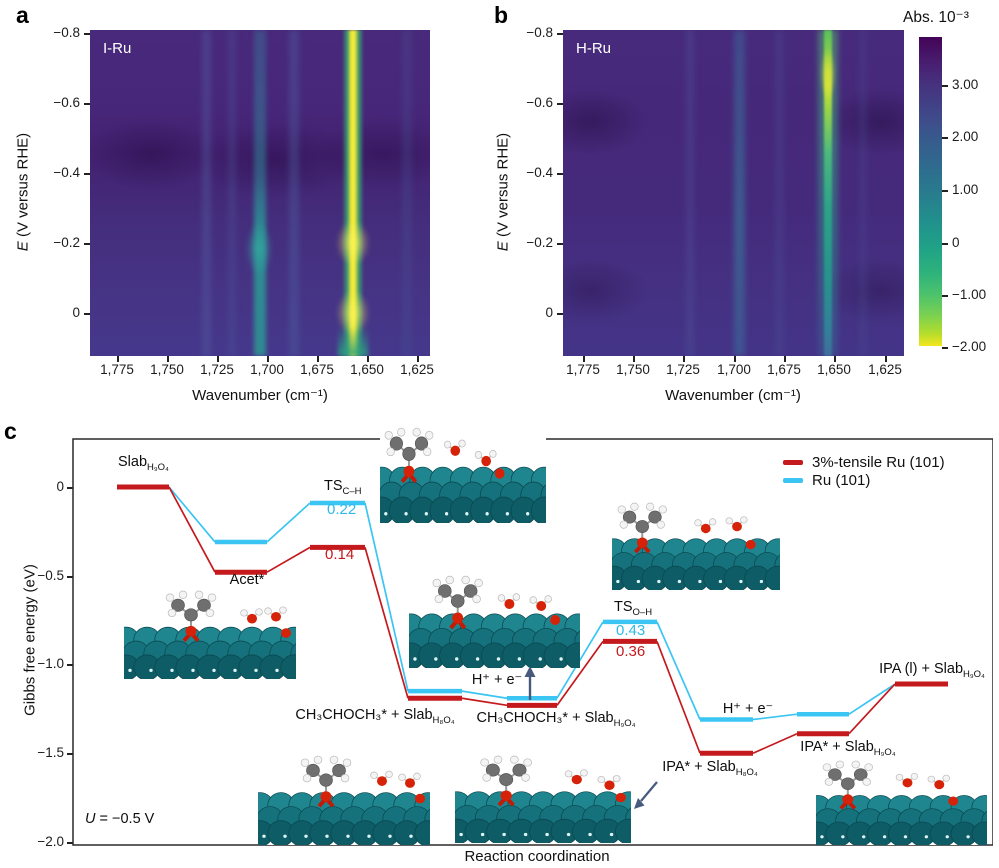  I want to click on molecule-inset-ts-ch, so click(463, 474).